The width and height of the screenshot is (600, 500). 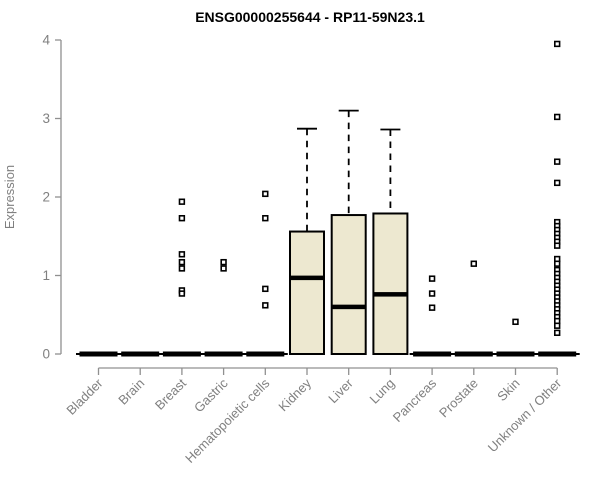 I want to click on x-tick-label-bladder: Bladder, so click(x=84, y=396).